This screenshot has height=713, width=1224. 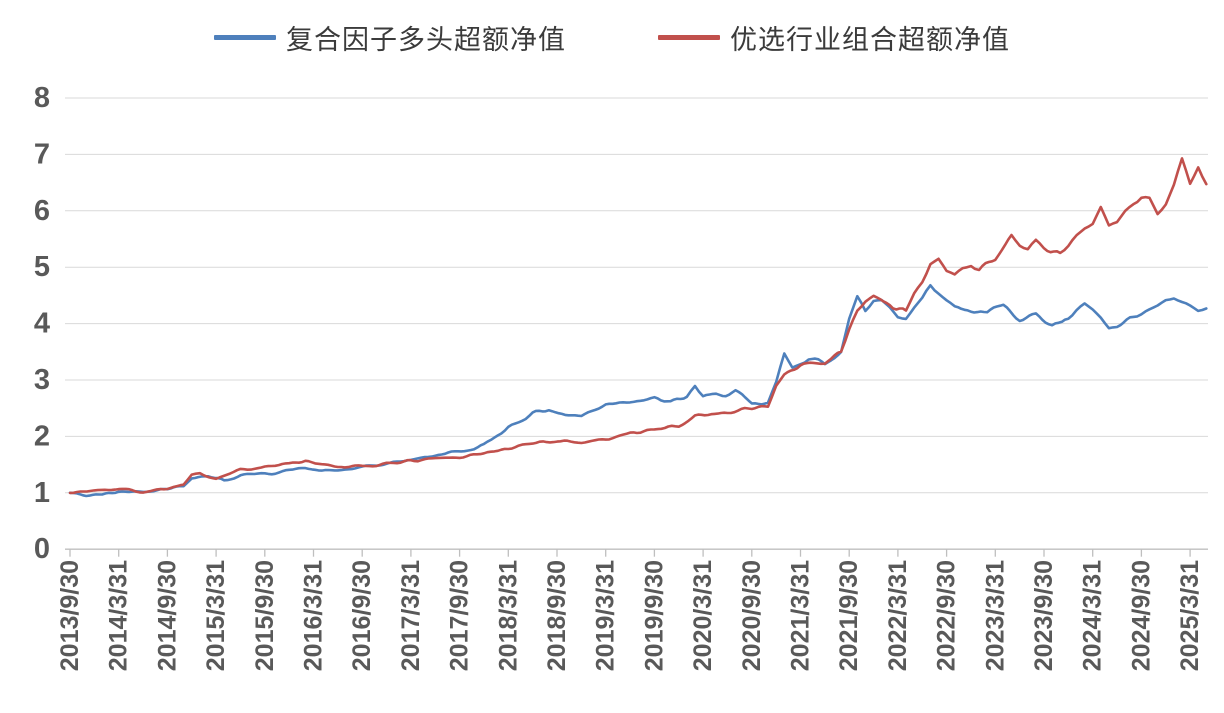 I want to click on x-axis-label-2021/9/30: 2021/9/30, so click(x=849, y=615).